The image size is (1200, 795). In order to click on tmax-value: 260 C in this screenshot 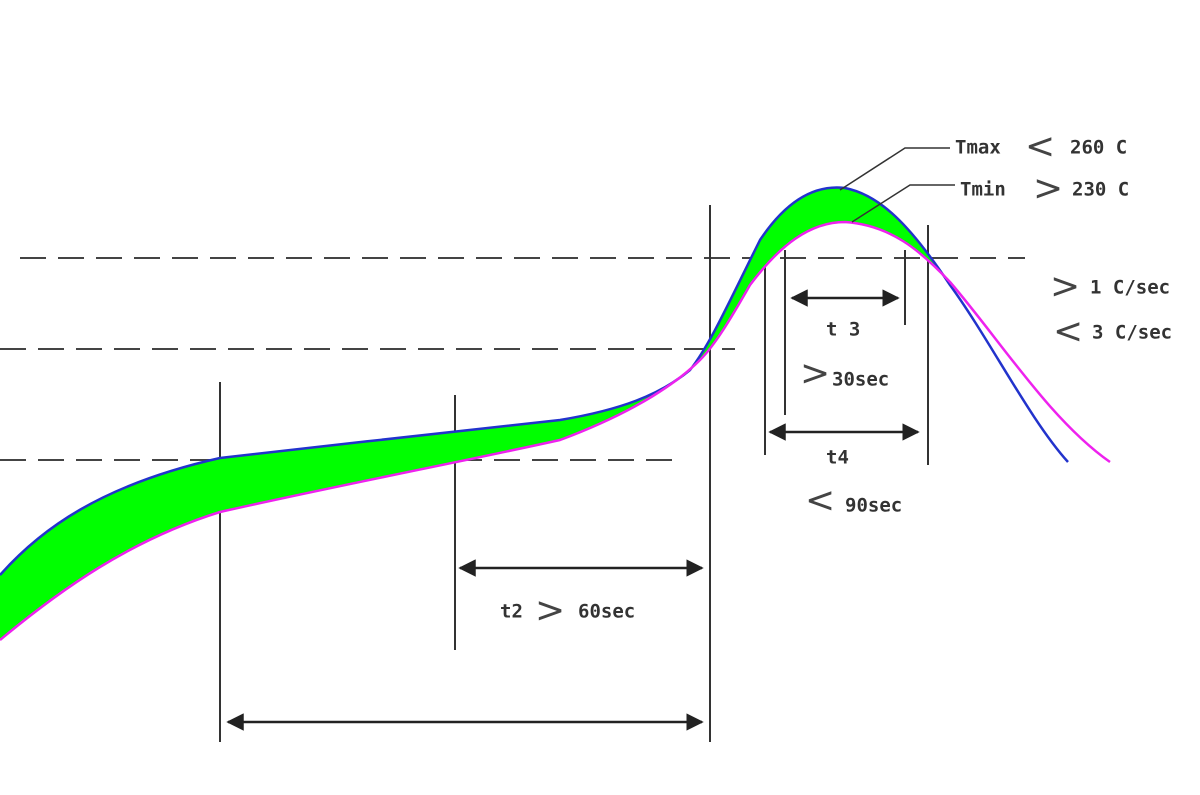, I will do `click(1098, 148)`.